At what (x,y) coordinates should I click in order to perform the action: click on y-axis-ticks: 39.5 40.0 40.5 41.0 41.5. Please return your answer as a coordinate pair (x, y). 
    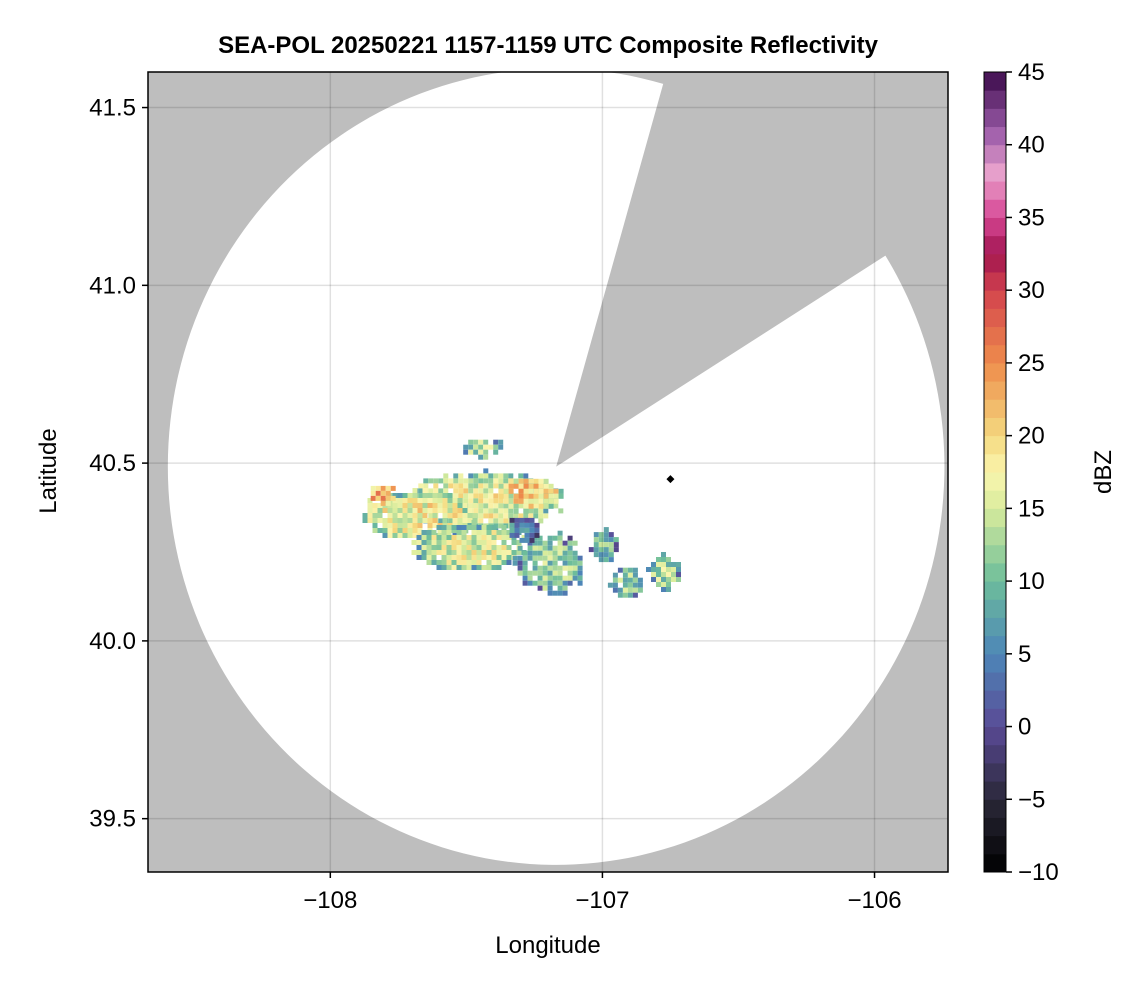
    Looking at the image, I should click on (118, 464).